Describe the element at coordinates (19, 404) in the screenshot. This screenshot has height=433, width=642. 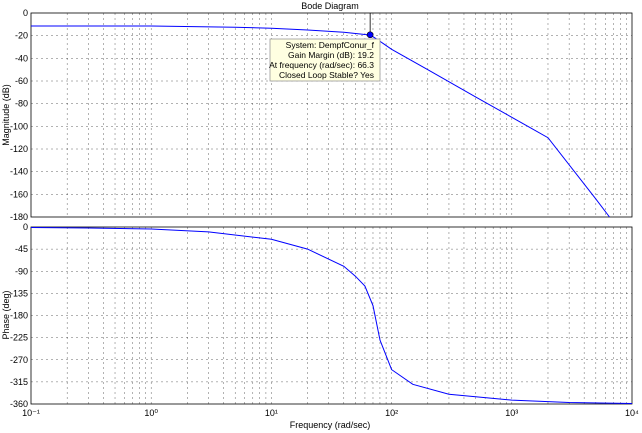
I see `phase-y-tick-label: -360` at that location.